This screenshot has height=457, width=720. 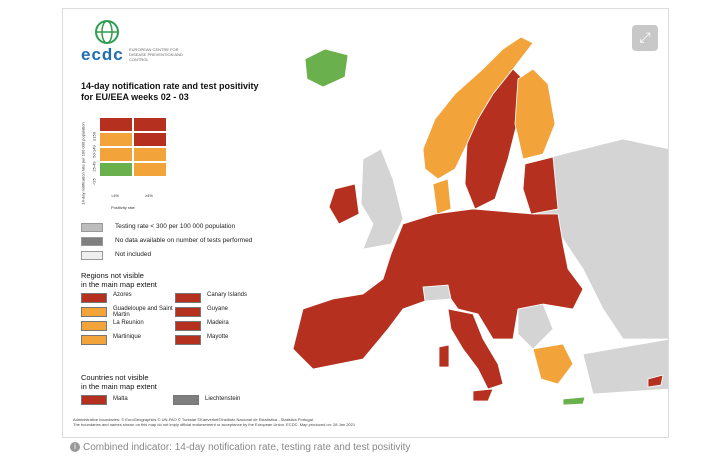 What do you see at coordinates (553, 364) in the screenshot?
I see `map-greece` at bounding box center [553, 364].